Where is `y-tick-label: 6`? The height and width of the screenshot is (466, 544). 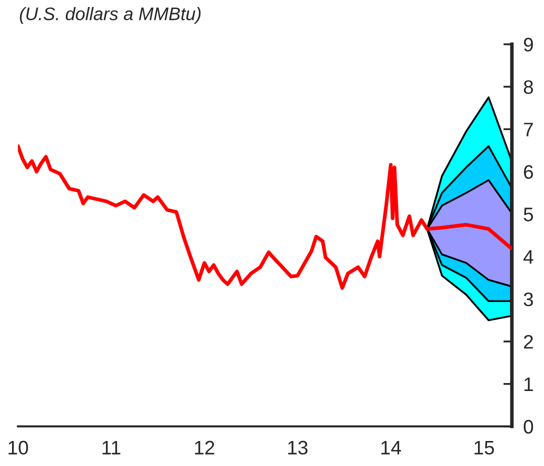 y-tick-label: 6 is located at coordinates (528, 172).